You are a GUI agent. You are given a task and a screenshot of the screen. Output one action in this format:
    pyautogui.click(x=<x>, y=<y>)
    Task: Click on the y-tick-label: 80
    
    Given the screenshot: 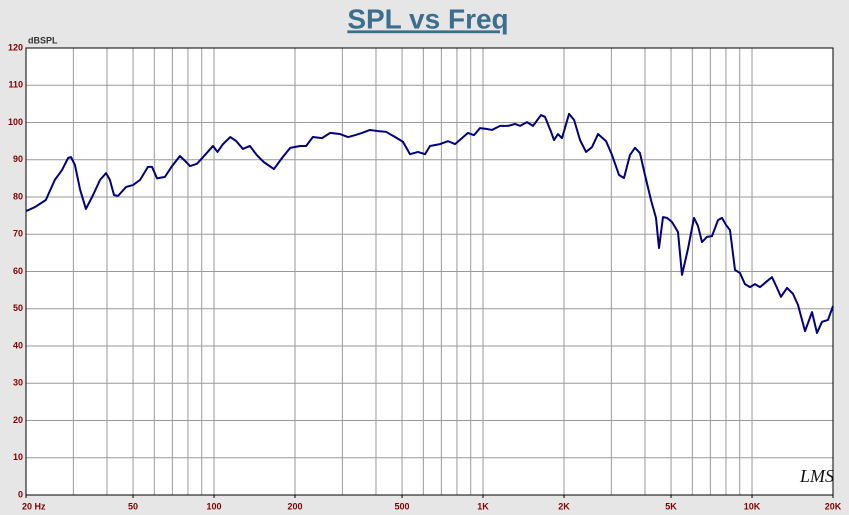 What is the action you would take?
    pyautogui.click(x=18, y=196)
    